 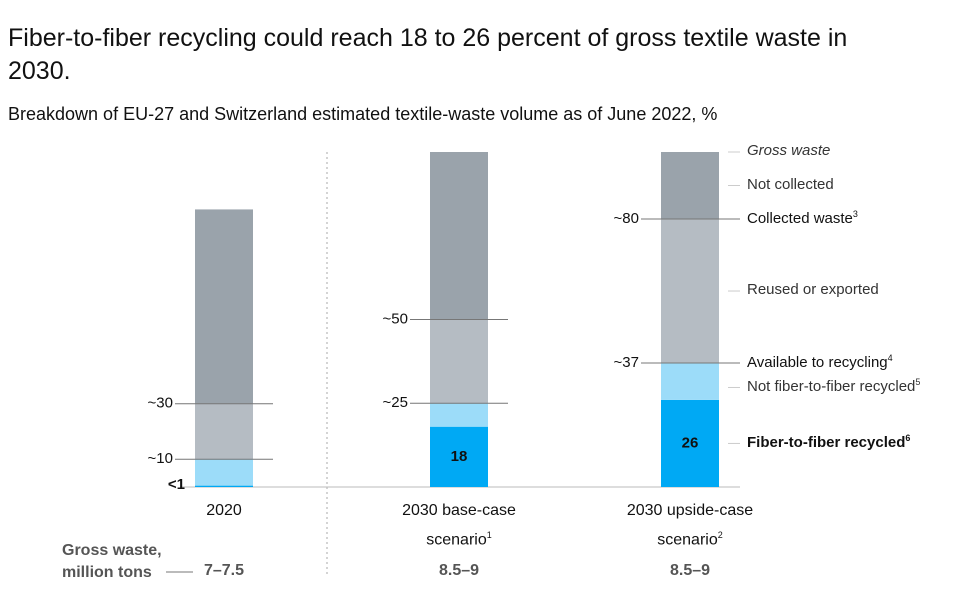 What do you see at coordinates (395, 402) in the screenshot?
I see `level-label: ~25` at bounding box center [395, 402].